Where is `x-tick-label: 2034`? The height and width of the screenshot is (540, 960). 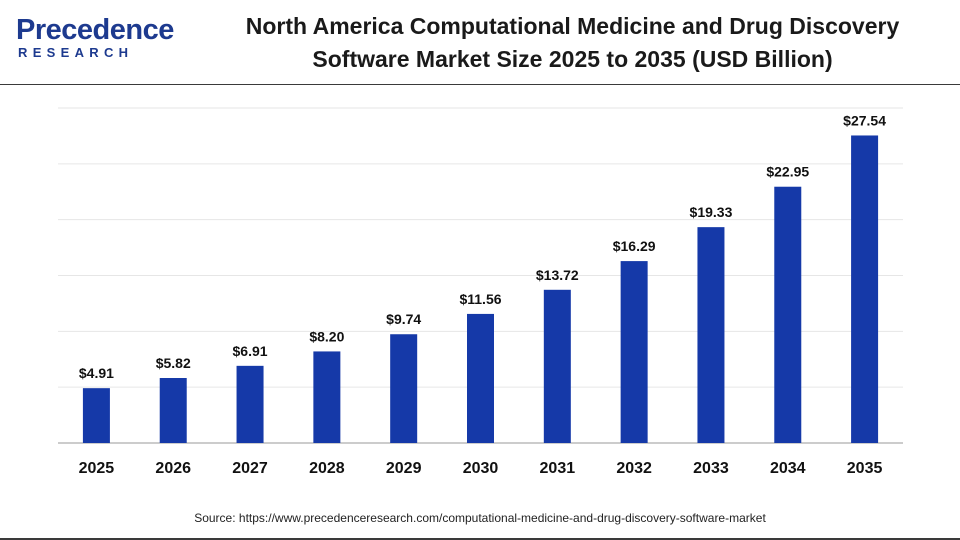 x-tick-label: 2034 is located at coordinates (788, 468).